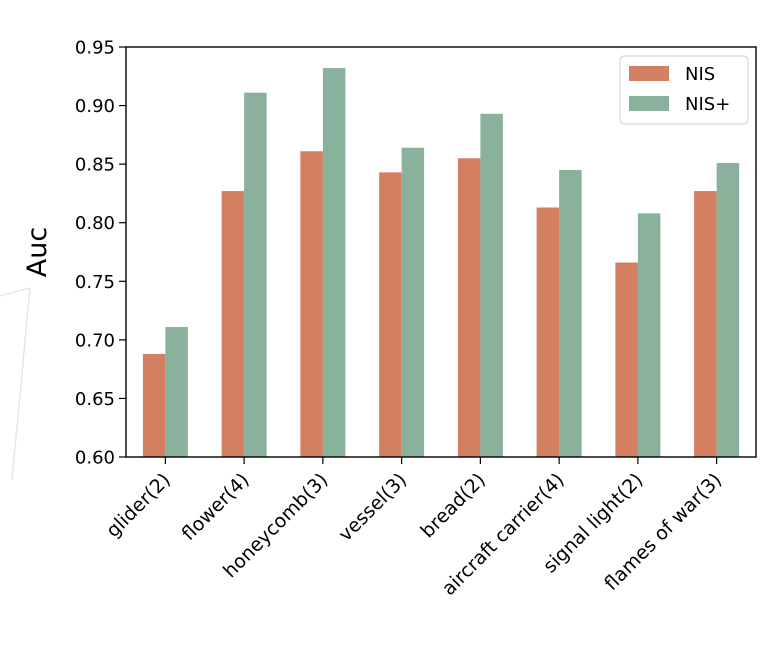 Image resolution: width=774 pixels, height=659 pixels. Describe the element at coordinates (95, 458) in the screenshot. I see `y-tick-label: 0.60` at that location.